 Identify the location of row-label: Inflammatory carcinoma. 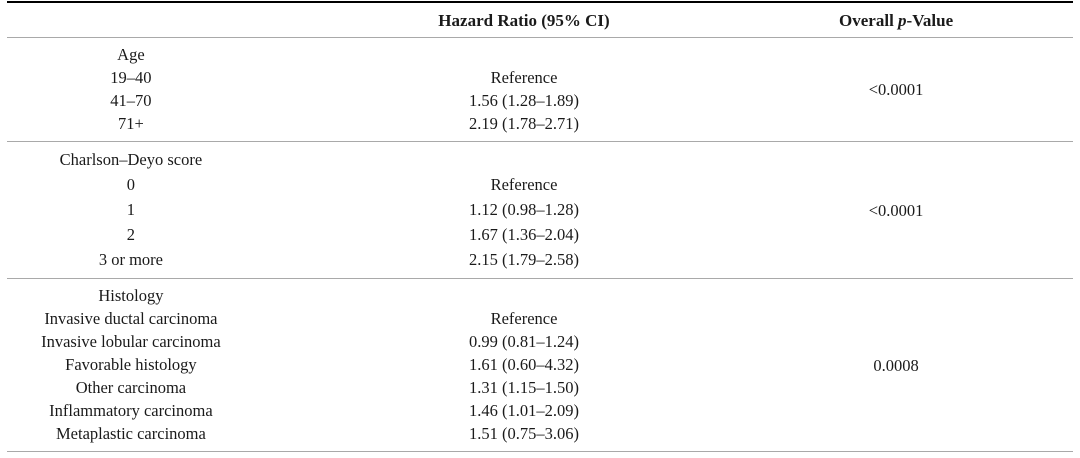
(131, 410).